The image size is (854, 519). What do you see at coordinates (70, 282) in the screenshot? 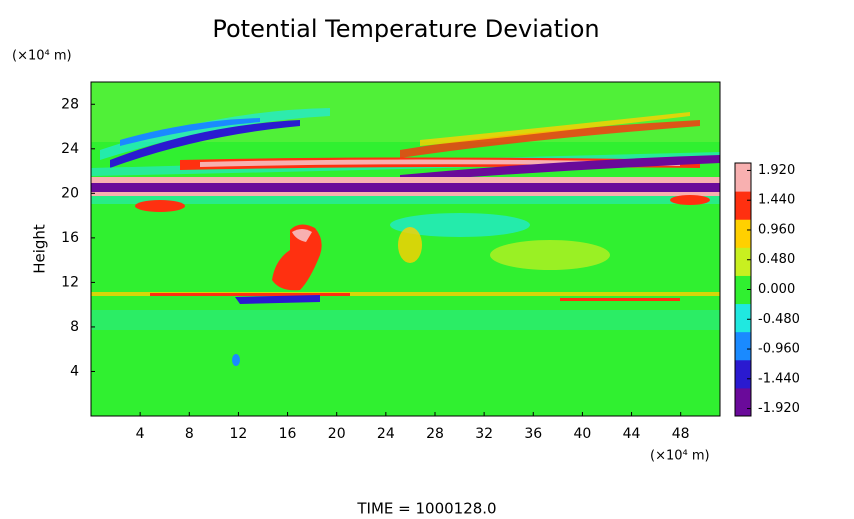
I see `y-tick-label: 12` at bounding box center [70, 282].